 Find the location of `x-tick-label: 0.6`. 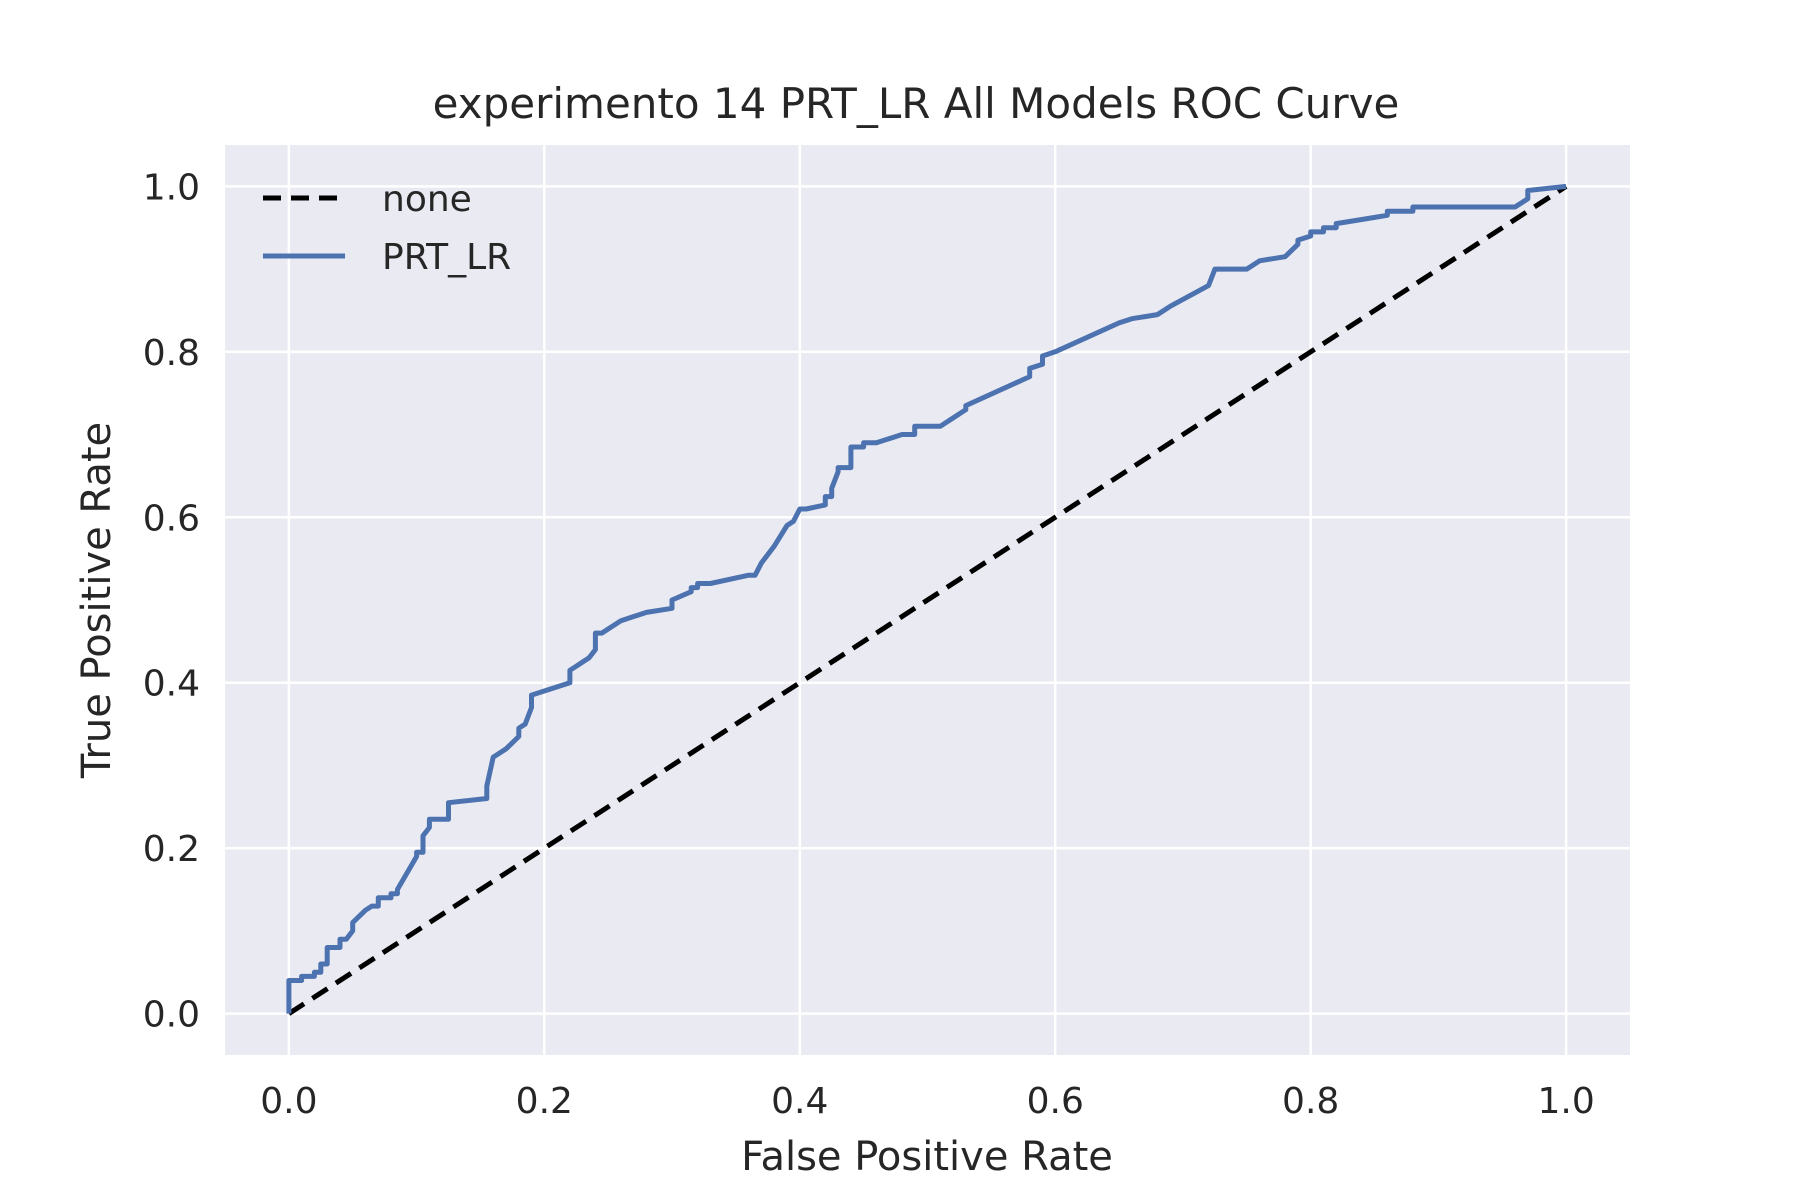

x-tick-label: 0.6 is located at coordinates (1055, 1101).